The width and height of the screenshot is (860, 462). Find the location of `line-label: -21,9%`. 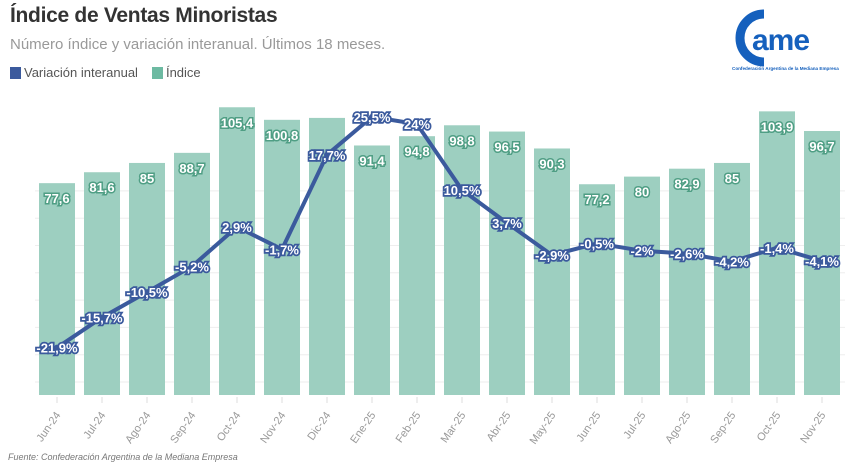

line-label: -21,9% is located at coordinates (57, 348).